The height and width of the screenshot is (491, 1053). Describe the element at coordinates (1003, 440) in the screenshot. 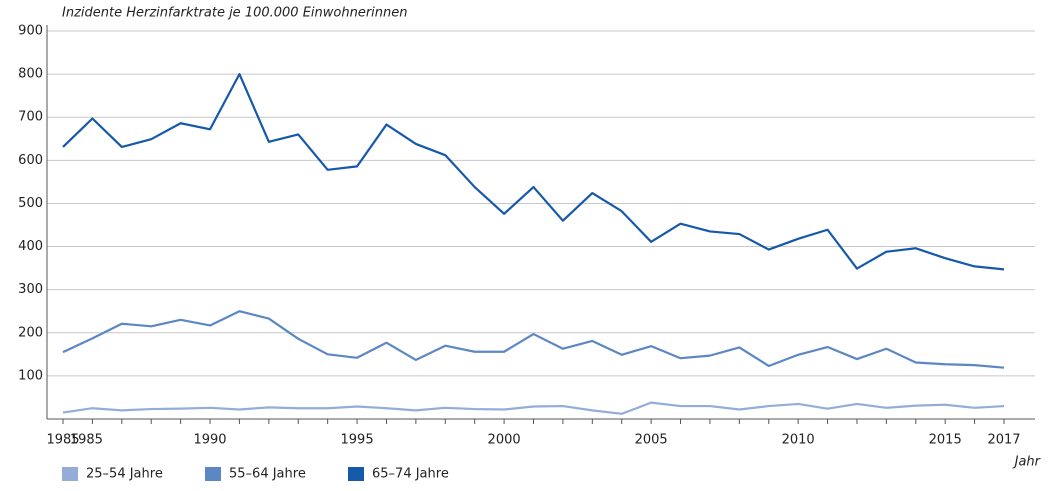

I see `x-tick-label: 2017` at that location.